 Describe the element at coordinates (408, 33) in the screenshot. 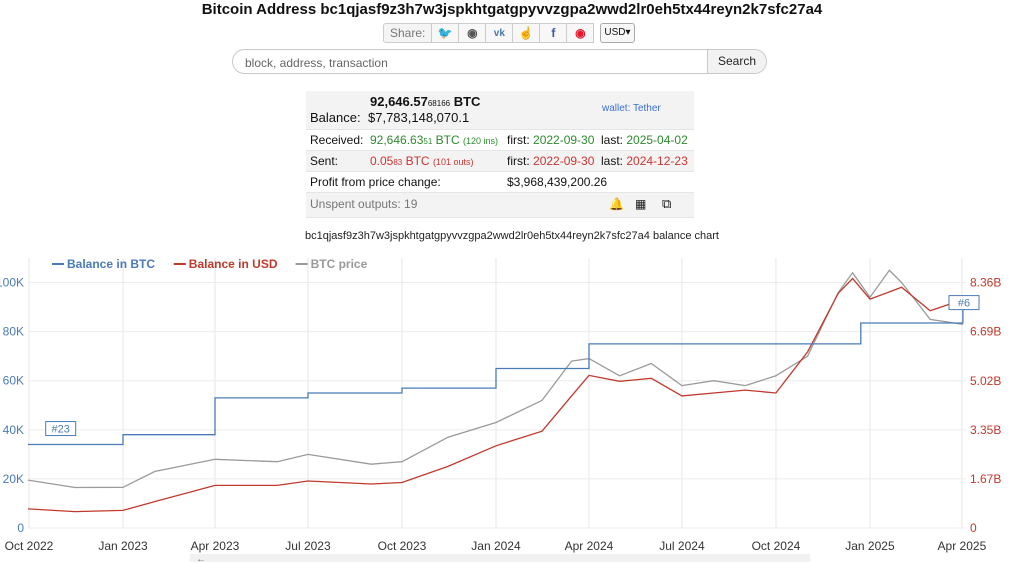

I see `share-label: Share:` at that location.